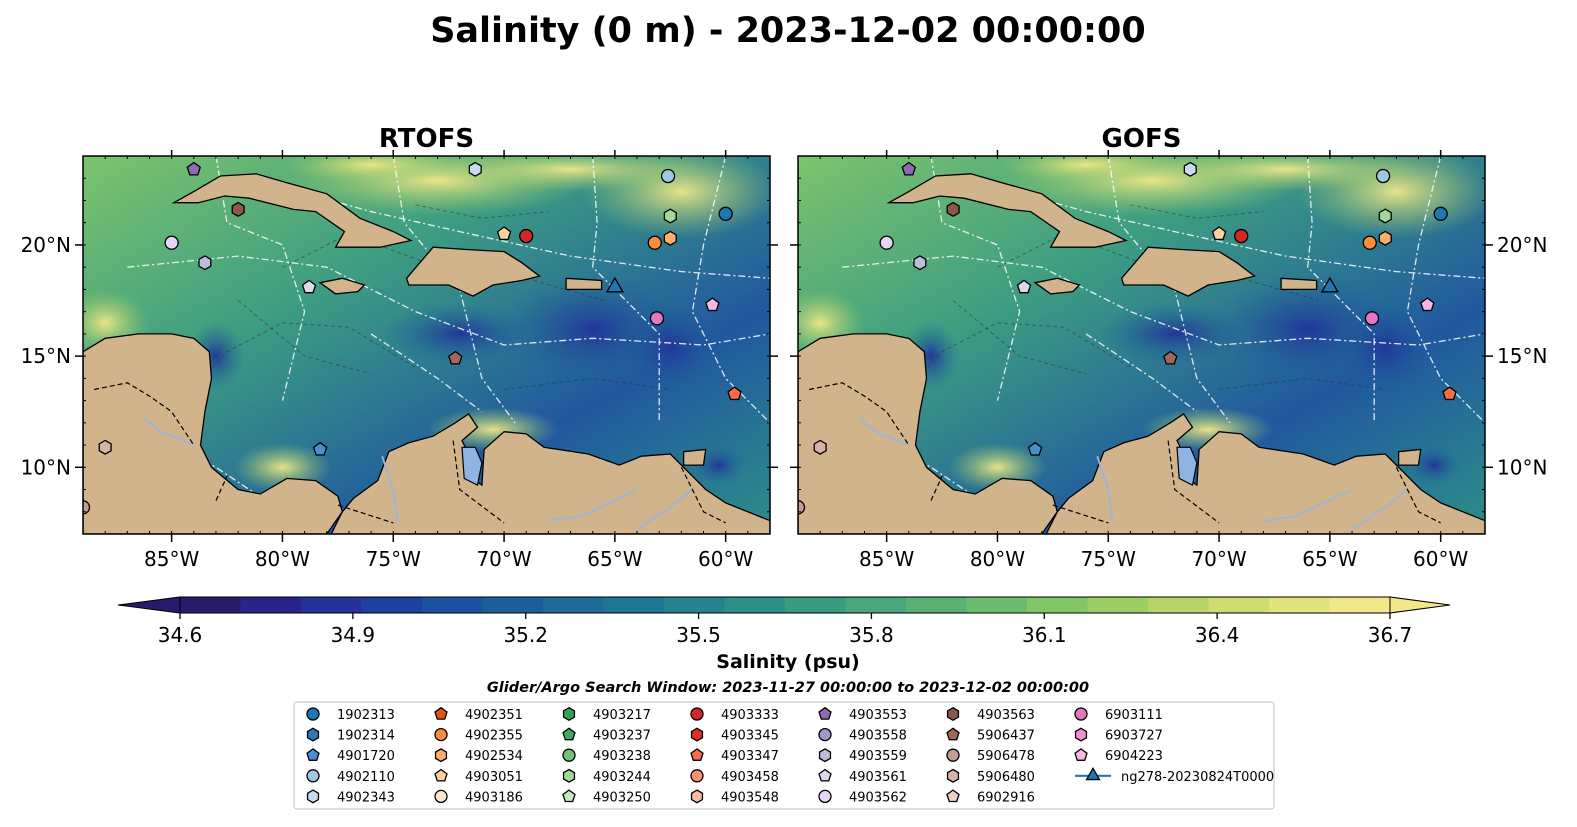  What do you see at coordinates (997, 559) in the screenshot?
I see `x-tick-label: 80°W` at bounding box center [997, 559].